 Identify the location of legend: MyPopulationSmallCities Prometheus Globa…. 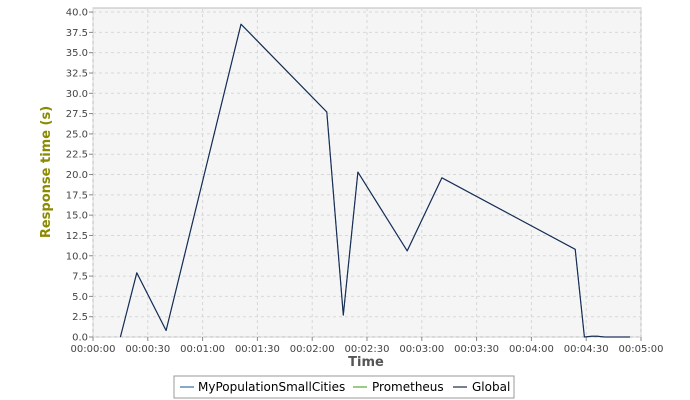
(344, 387).